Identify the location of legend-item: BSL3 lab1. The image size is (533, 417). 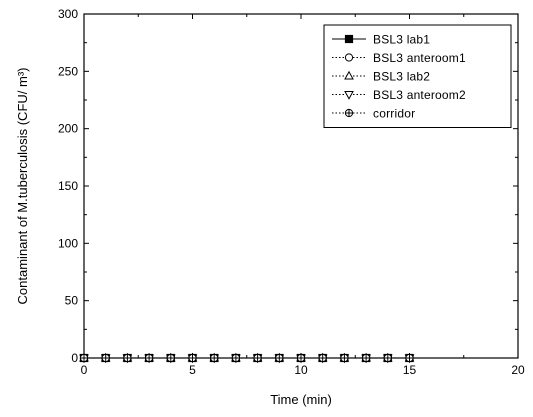
(381, 40).